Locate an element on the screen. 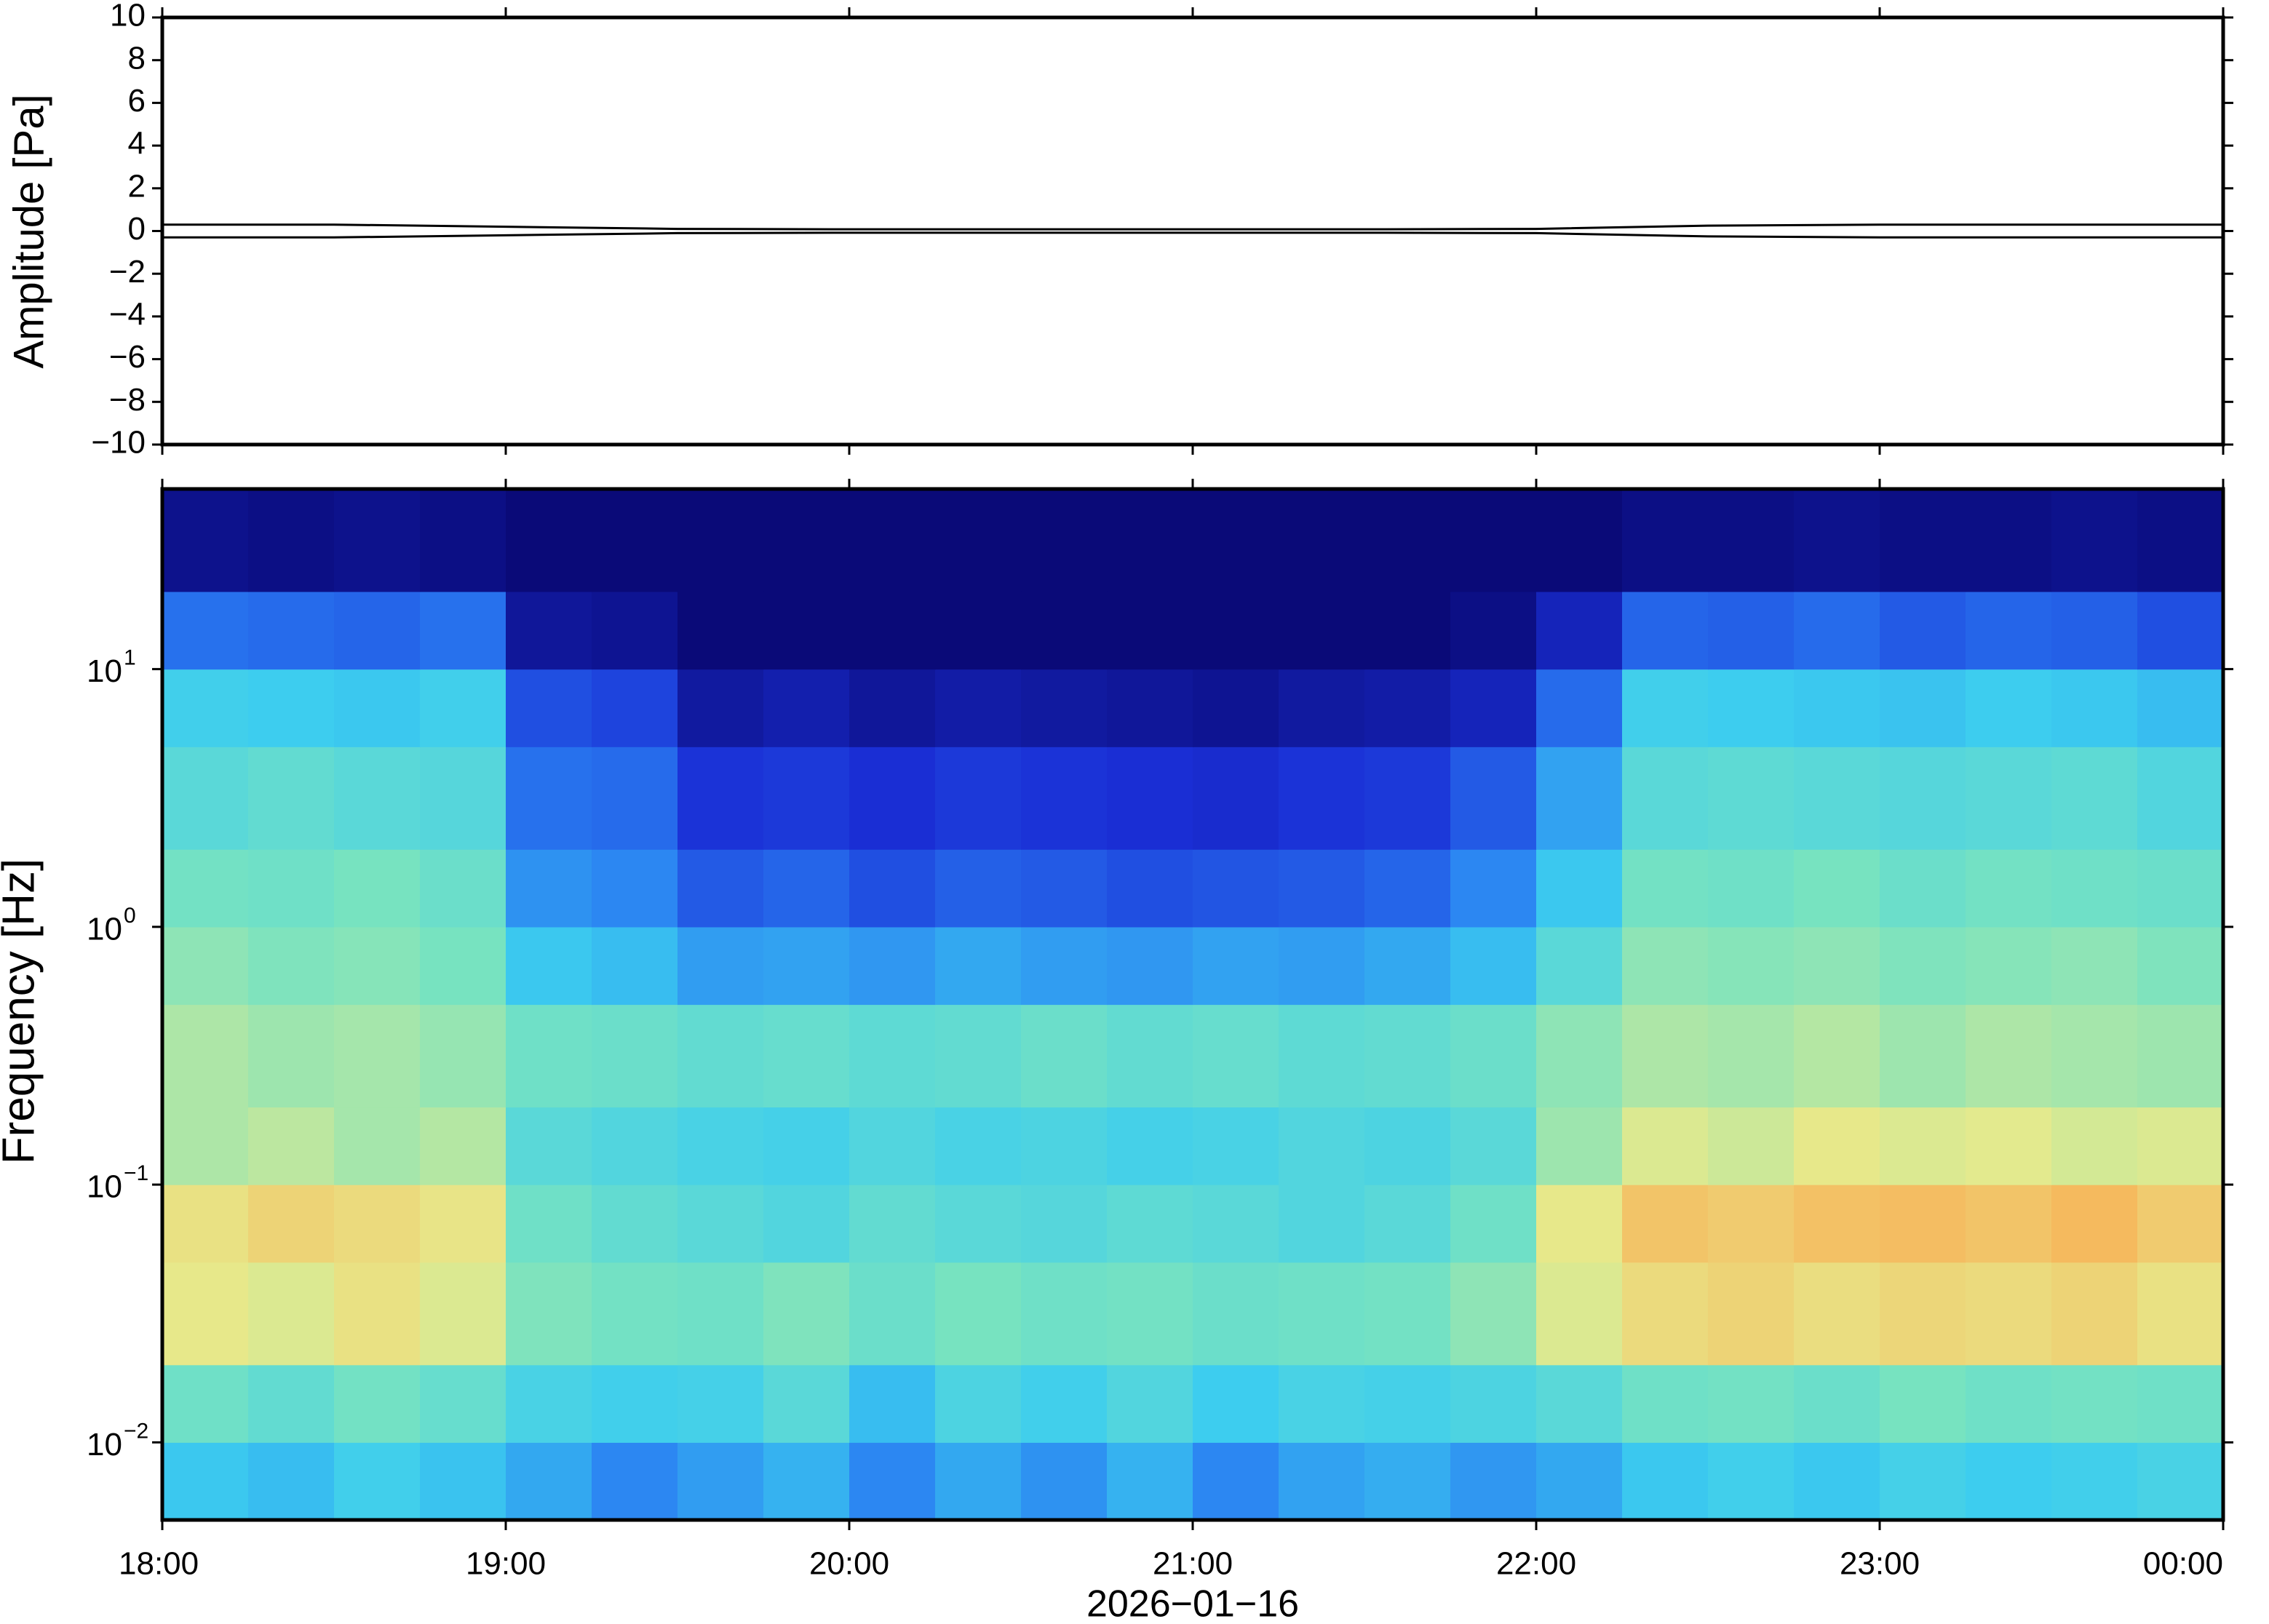  x-tick-label: 20:00 is located at coordinates (849, 1564).